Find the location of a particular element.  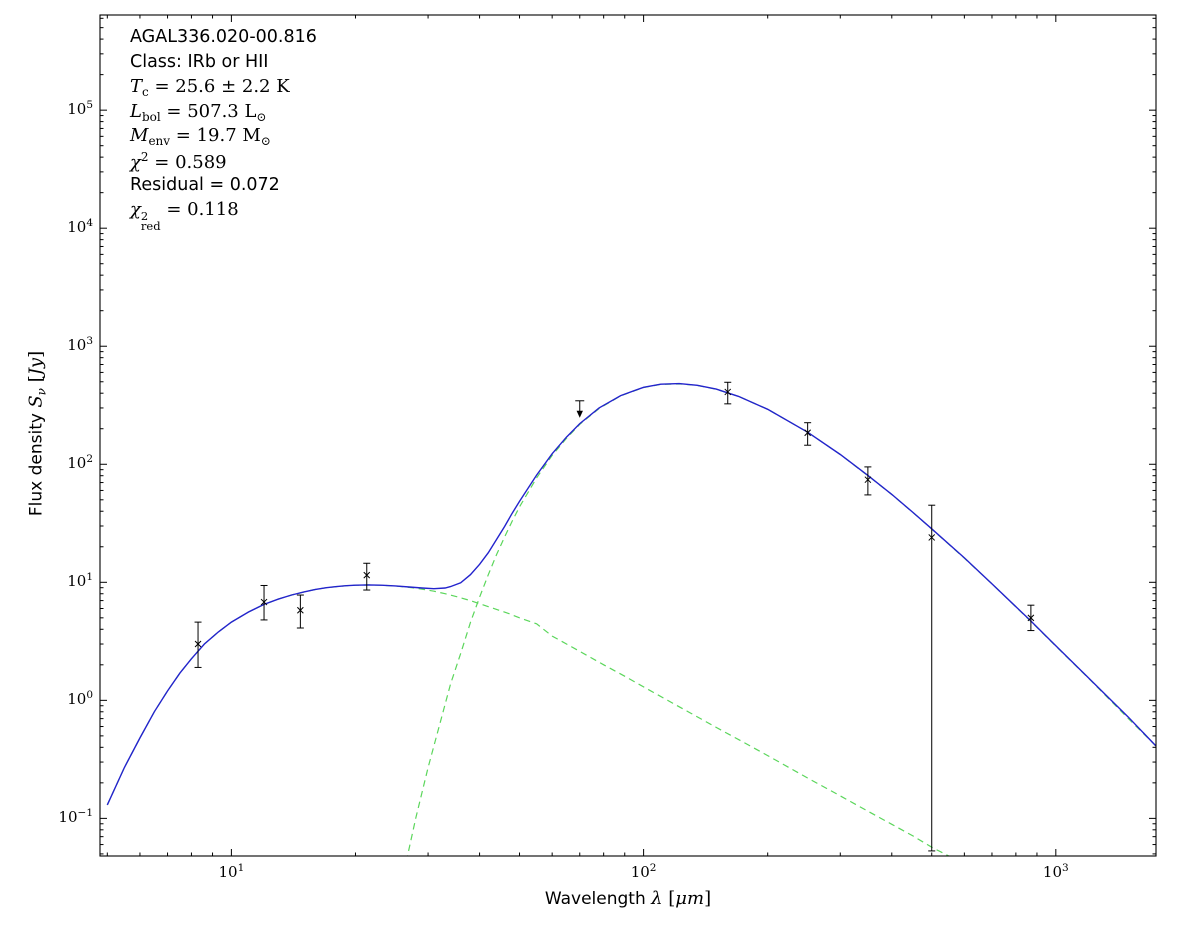

text-segment: = 0.589 is located at coordinates (187, 162).